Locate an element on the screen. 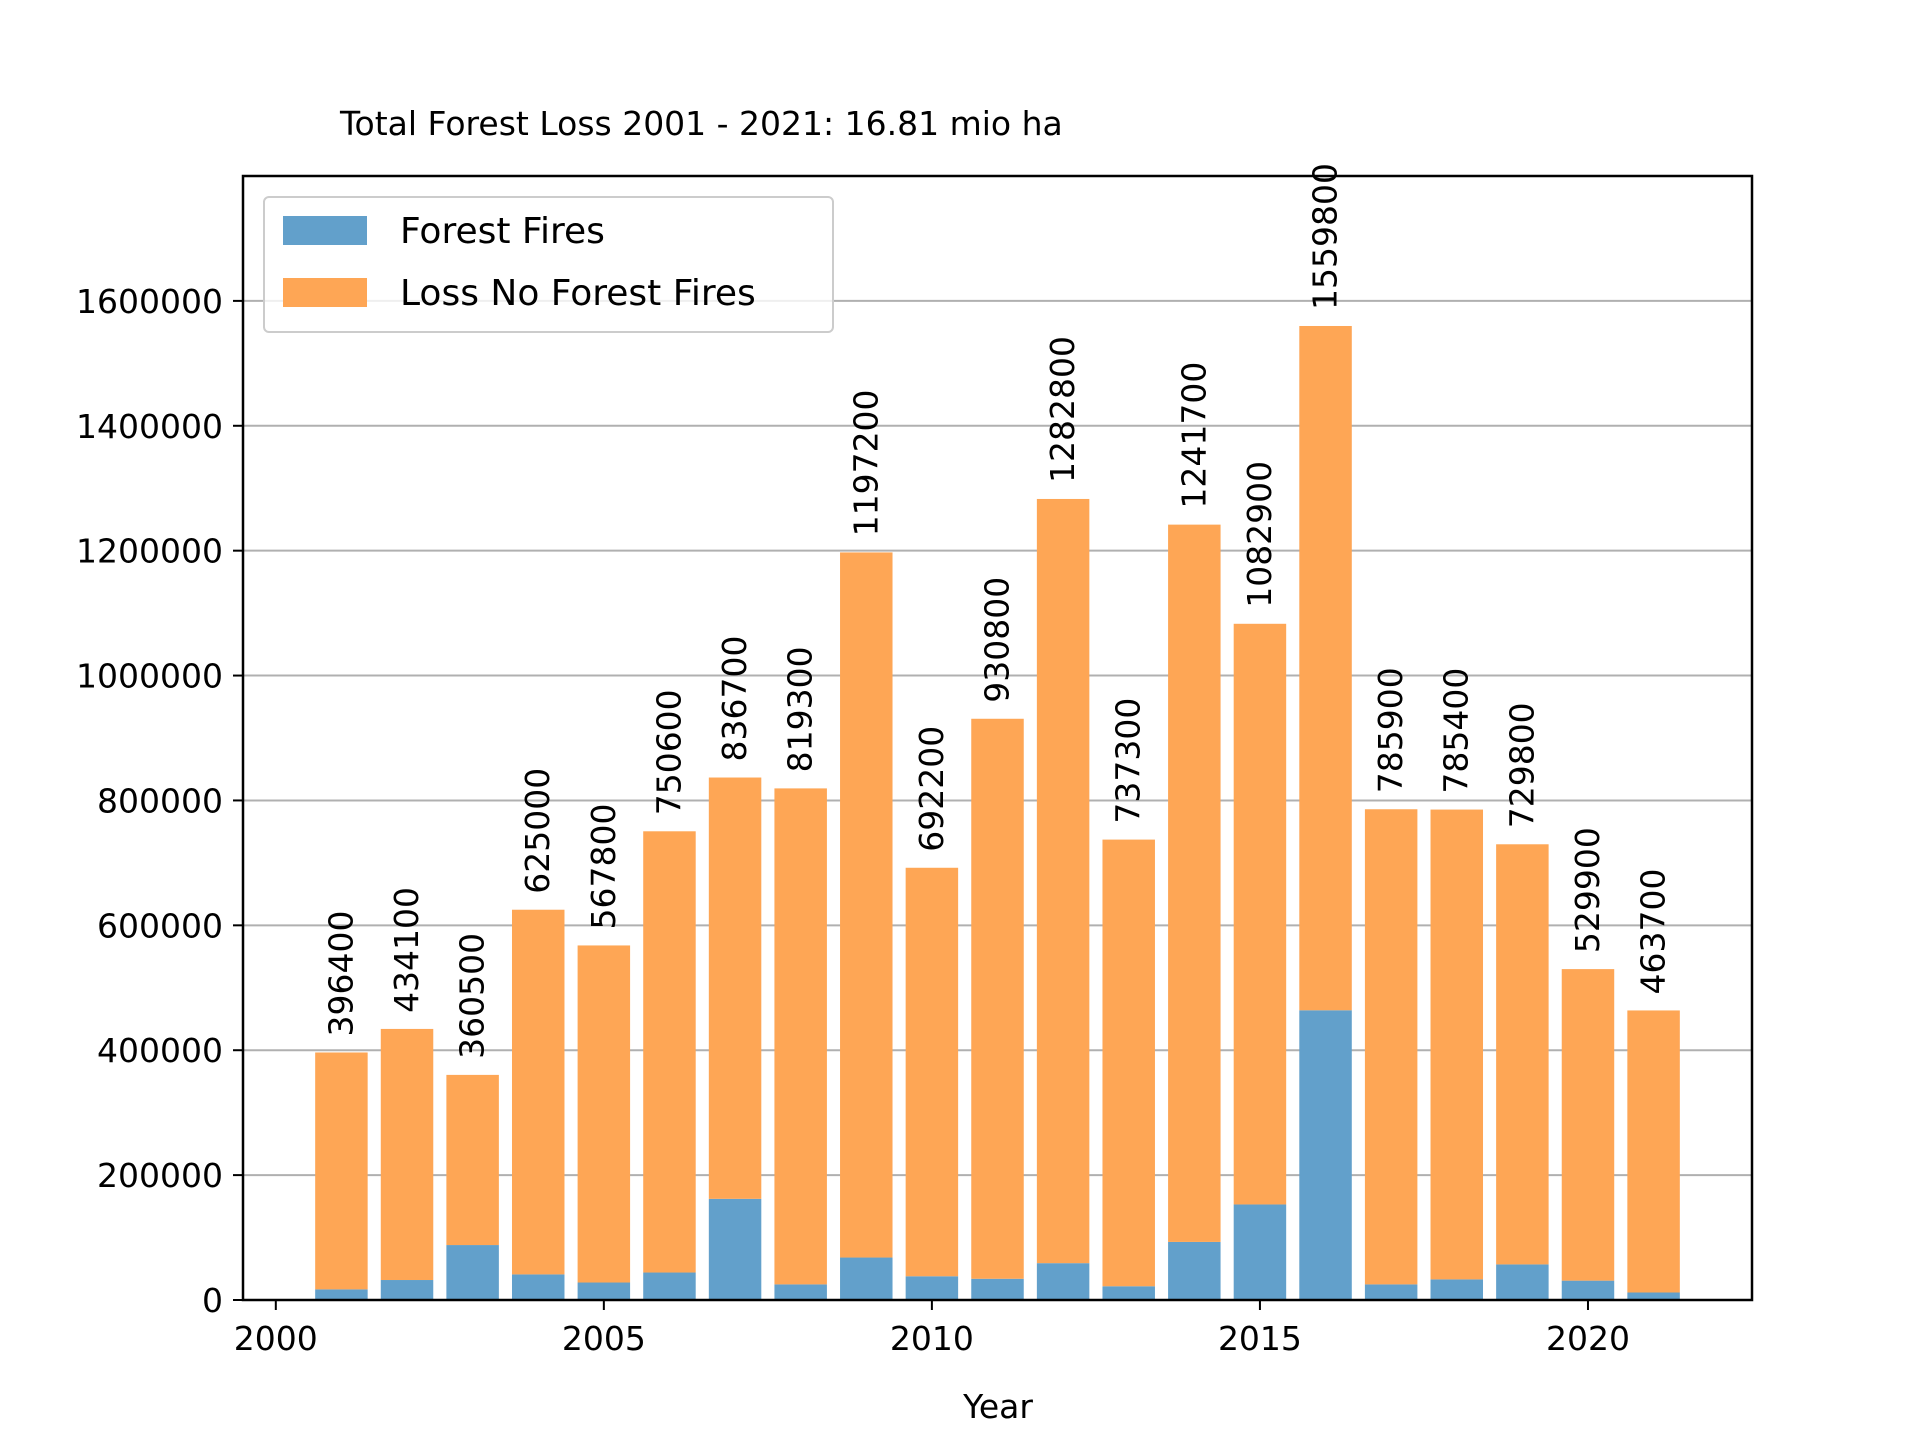  data-label-total-2010: 692200 is located at coordinates (931, 789).